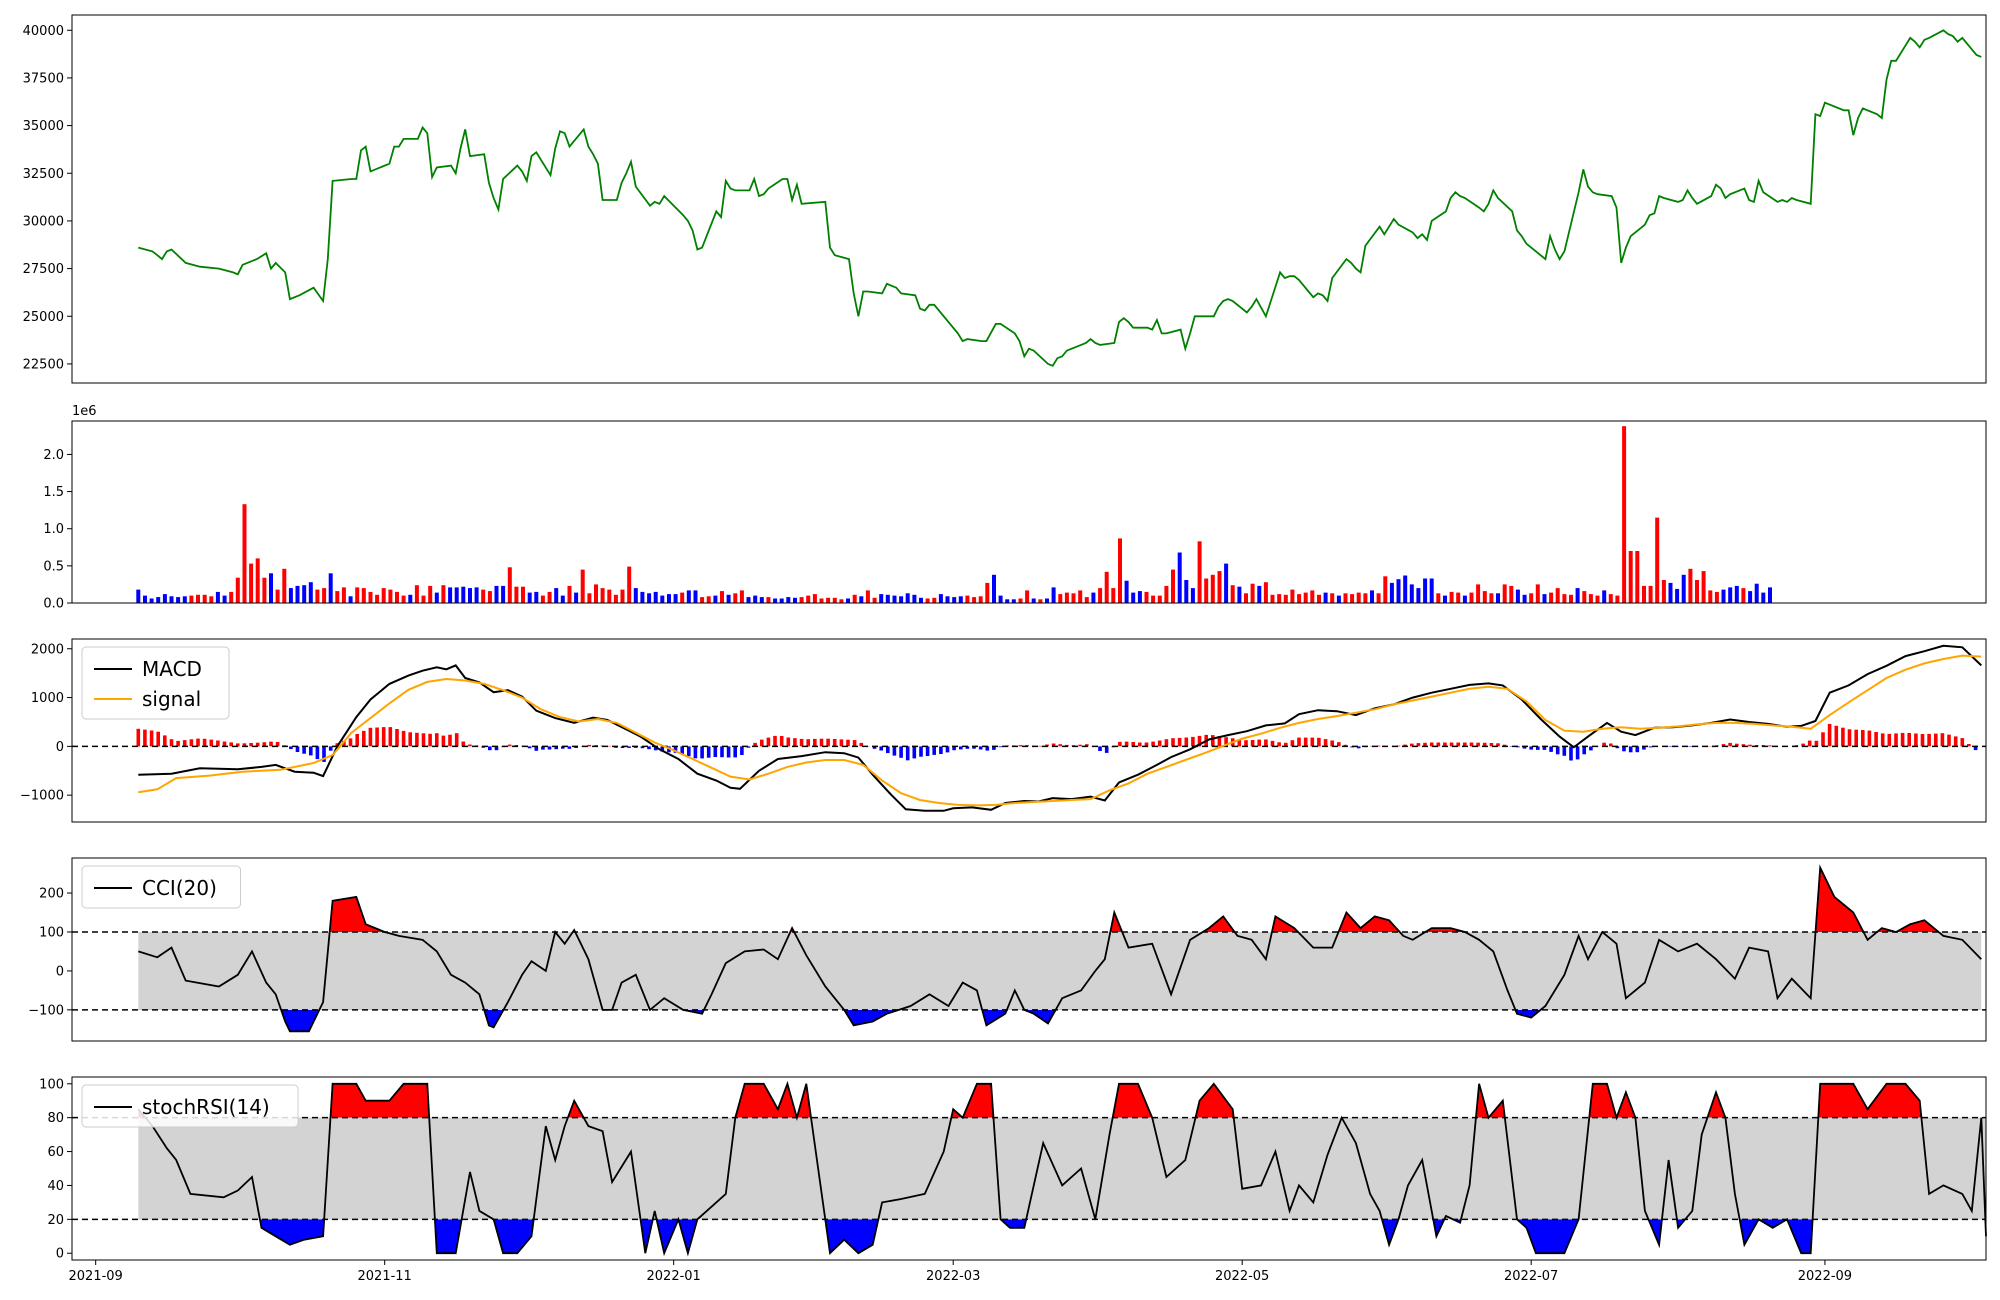  Describe the element at coordinates (55, 1186) in the screenshot. I see `stochrsi-ytick-label: 40` at that location.